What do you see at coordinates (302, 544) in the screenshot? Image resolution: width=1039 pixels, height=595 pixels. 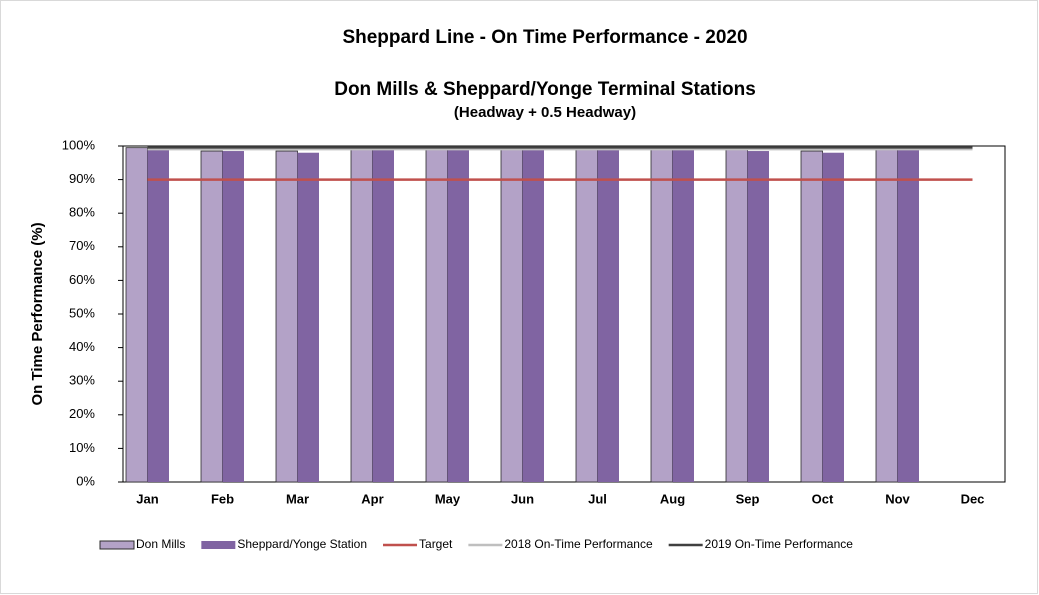 I see `legend-label: Sheppard/Yonge Station` at bounding box center [302, 544].